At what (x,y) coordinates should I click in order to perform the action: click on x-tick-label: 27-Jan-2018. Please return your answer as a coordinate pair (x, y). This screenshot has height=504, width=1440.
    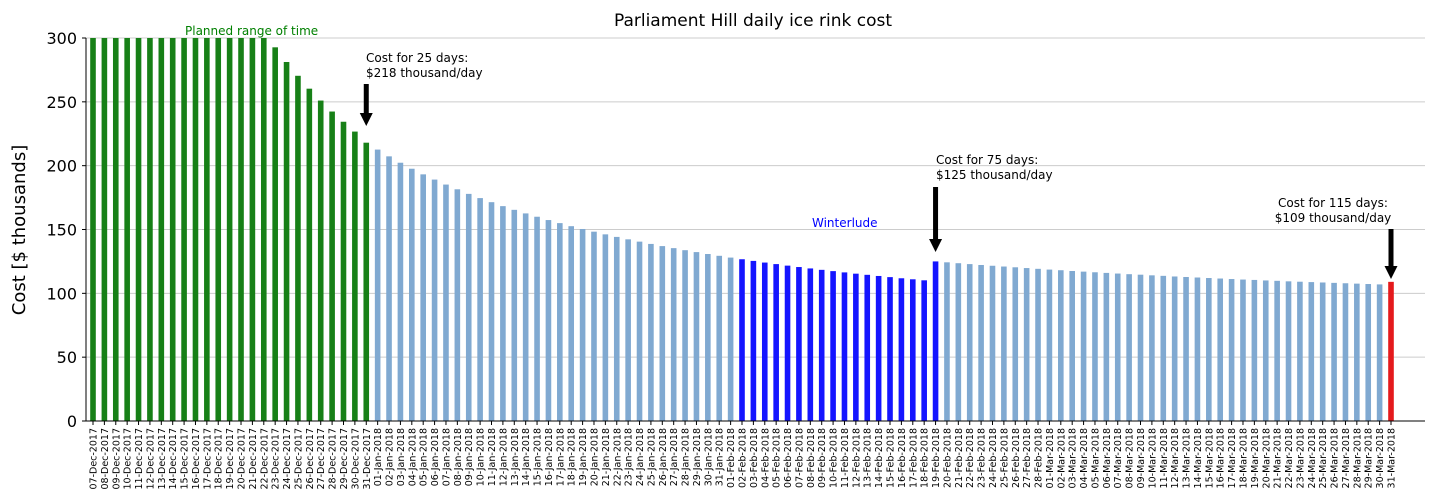
    Looking at the image, I should click on (674, 457).